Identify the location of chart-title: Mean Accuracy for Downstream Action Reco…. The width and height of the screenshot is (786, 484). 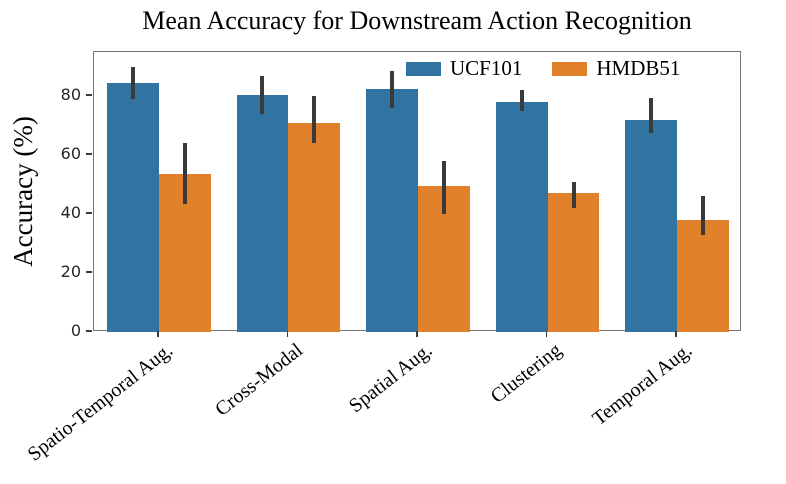
(417, 20).